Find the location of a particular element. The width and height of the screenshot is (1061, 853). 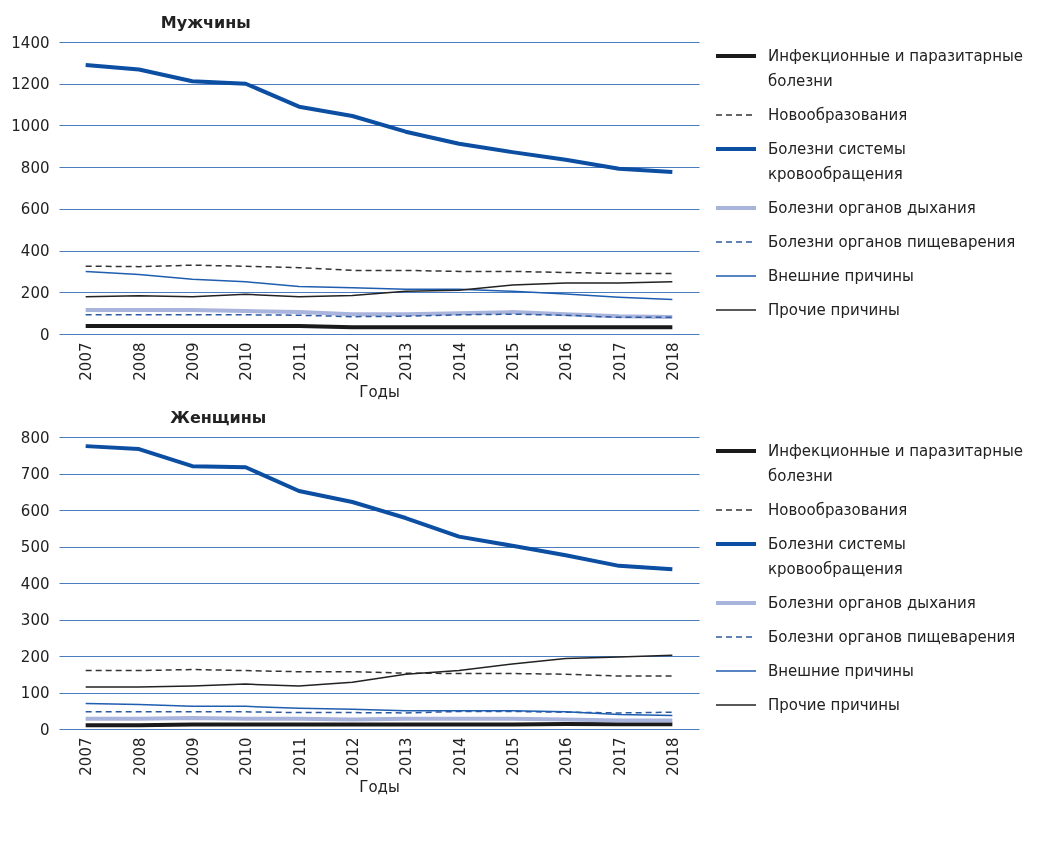

chart-title: Мужчины is located at coordinates (205, 22).